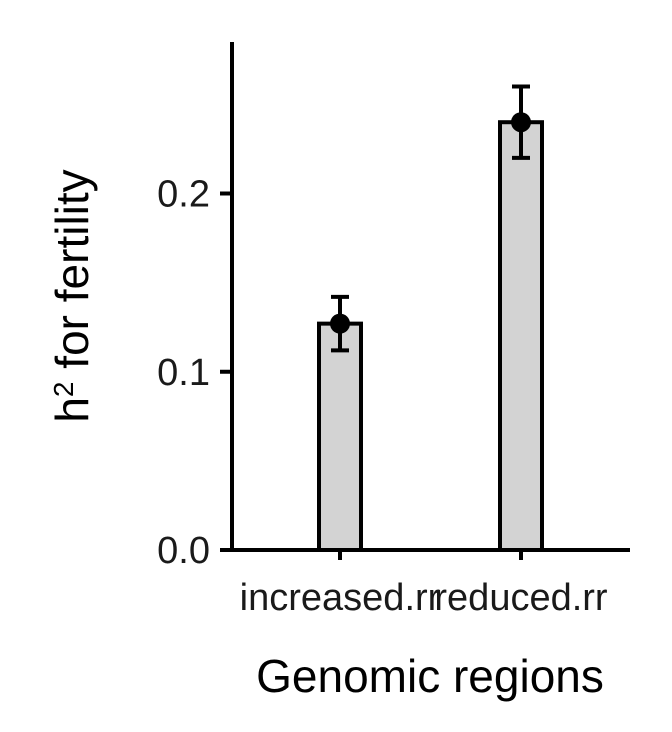 Image resolution: width=672 pixels, height=732 pixels. What do you see at coordinates (63, 389) in the screenshot?
I see `y-axis-title-superscript: 2` at bounding box center [63, 389].